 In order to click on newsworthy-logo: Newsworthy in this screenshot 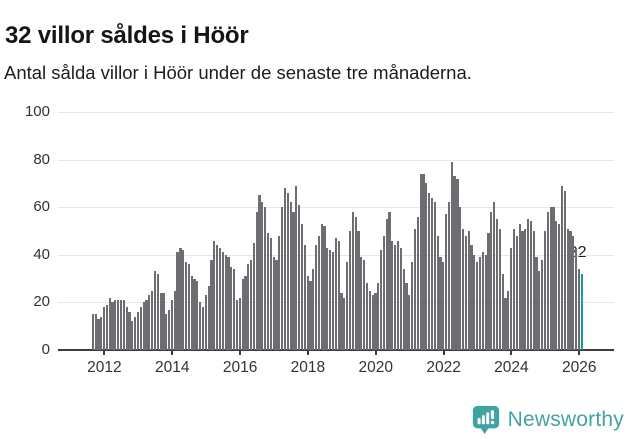, I will do `click(547, 419)`.